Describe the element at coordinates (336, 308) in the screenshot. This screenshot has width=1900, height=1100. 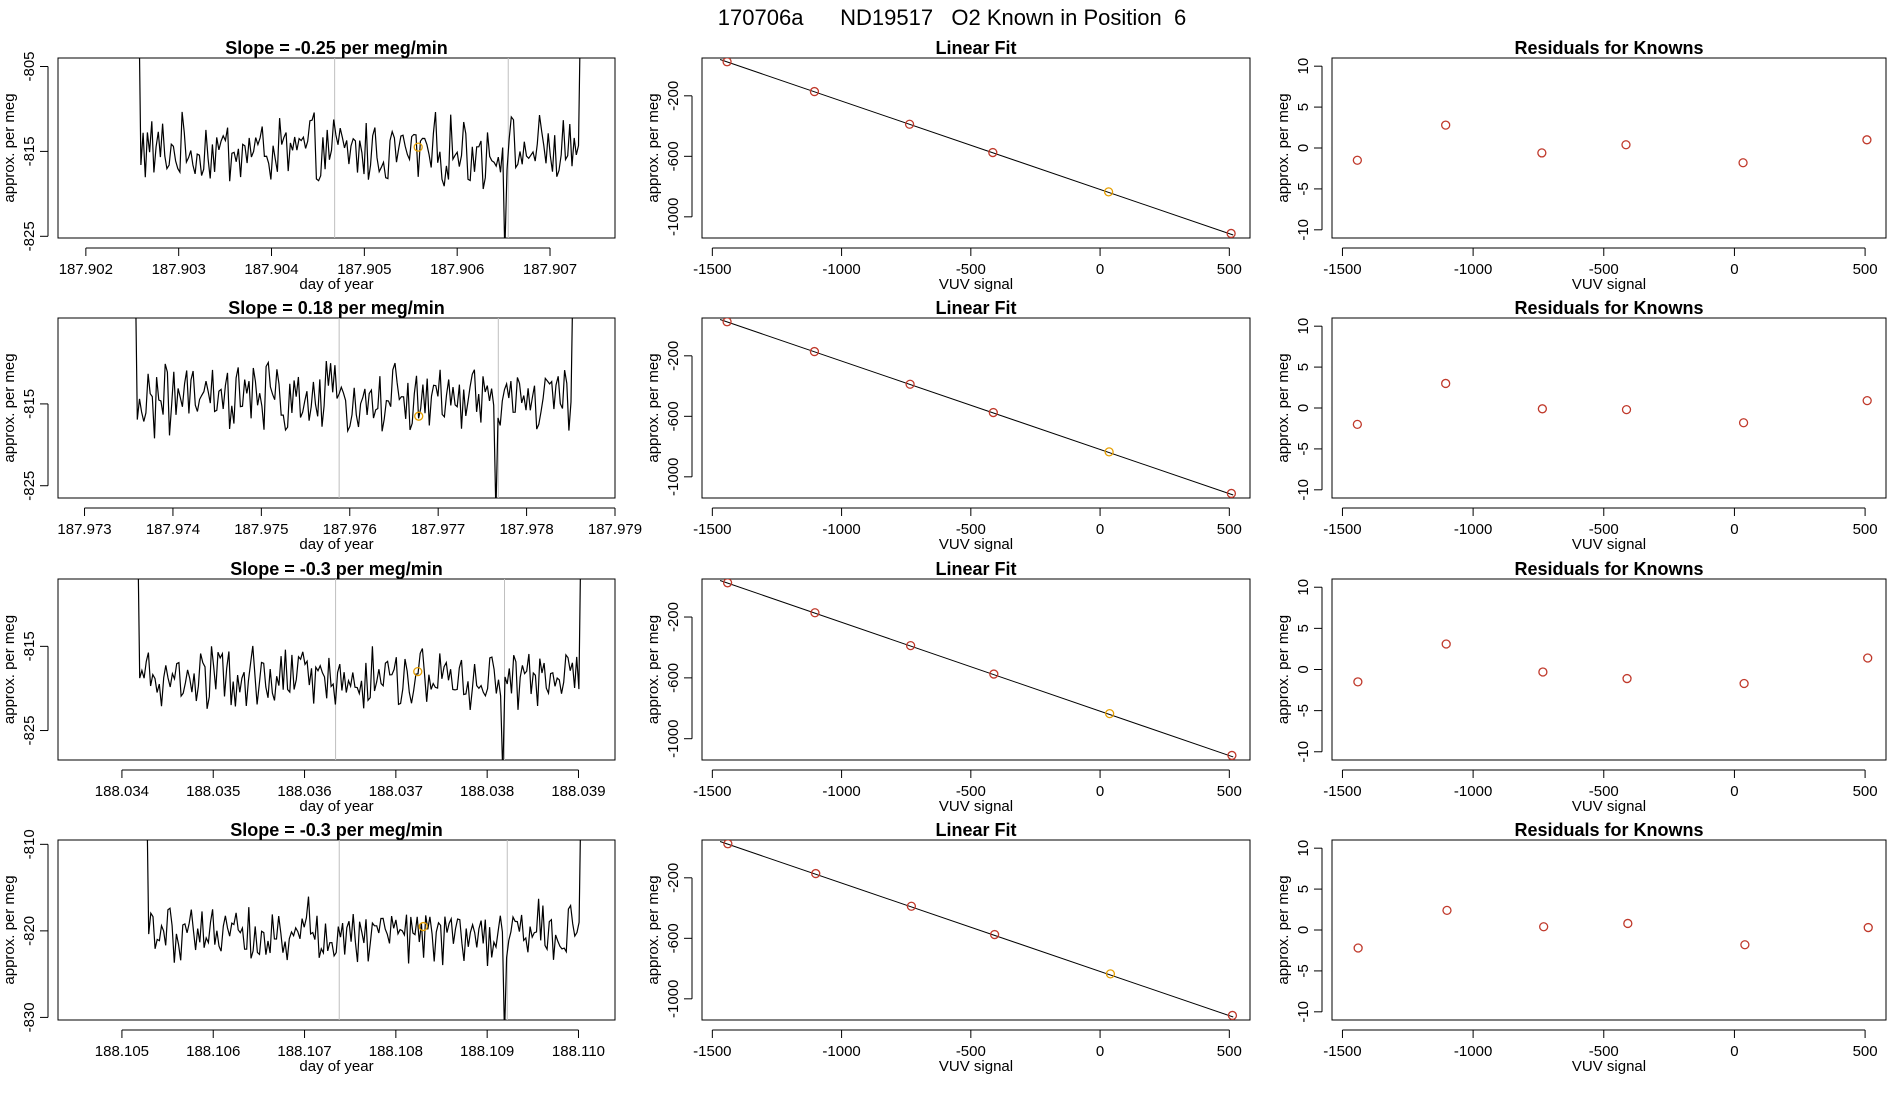
I see `panel-title: Slope = 0.18 per meg/min` at that location.